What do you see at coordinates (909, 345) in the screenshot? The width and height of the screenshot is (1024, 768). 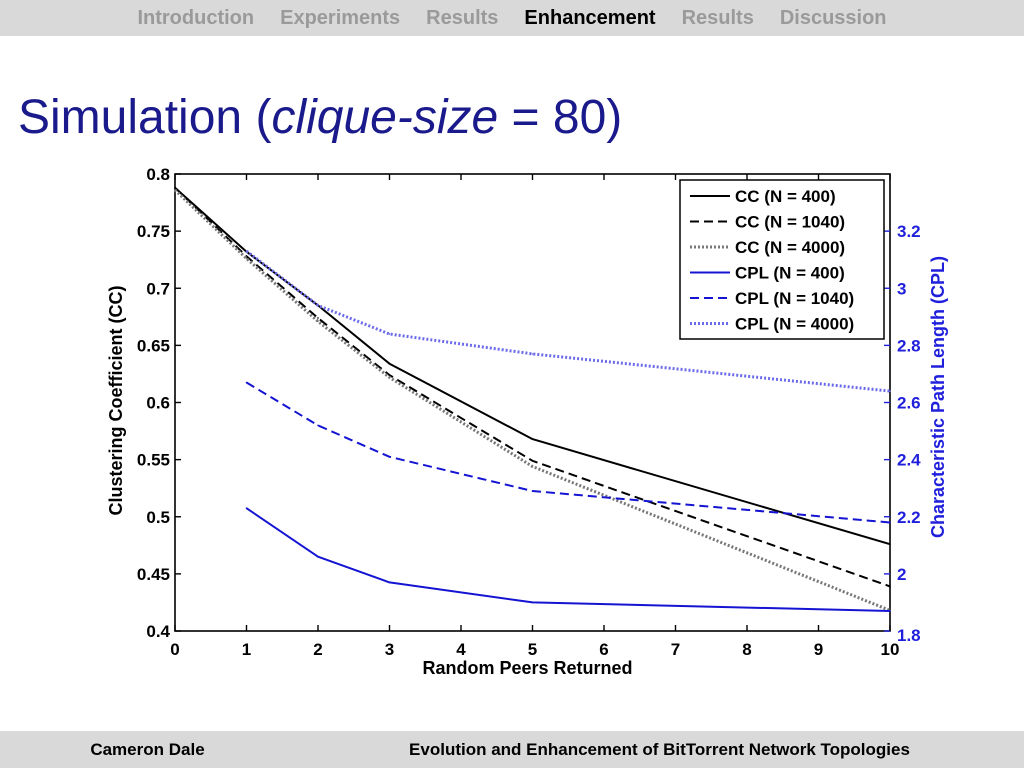 I see `y-right-tick-label: 2.8` at bounding box center [909, 345].